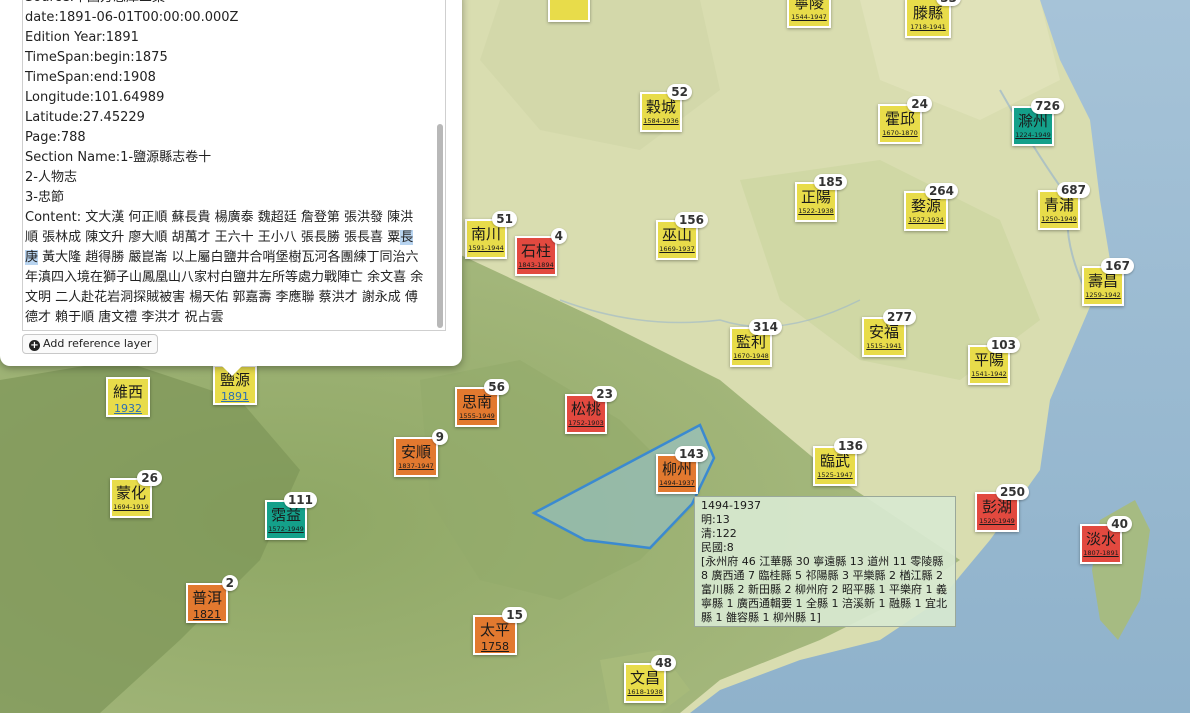 The image size is (1190, 713). What do you see at coordinates (416, 466) in the screenshot?
I see `marker-years-link: 1837-1947` at bounding box center [416, 466].